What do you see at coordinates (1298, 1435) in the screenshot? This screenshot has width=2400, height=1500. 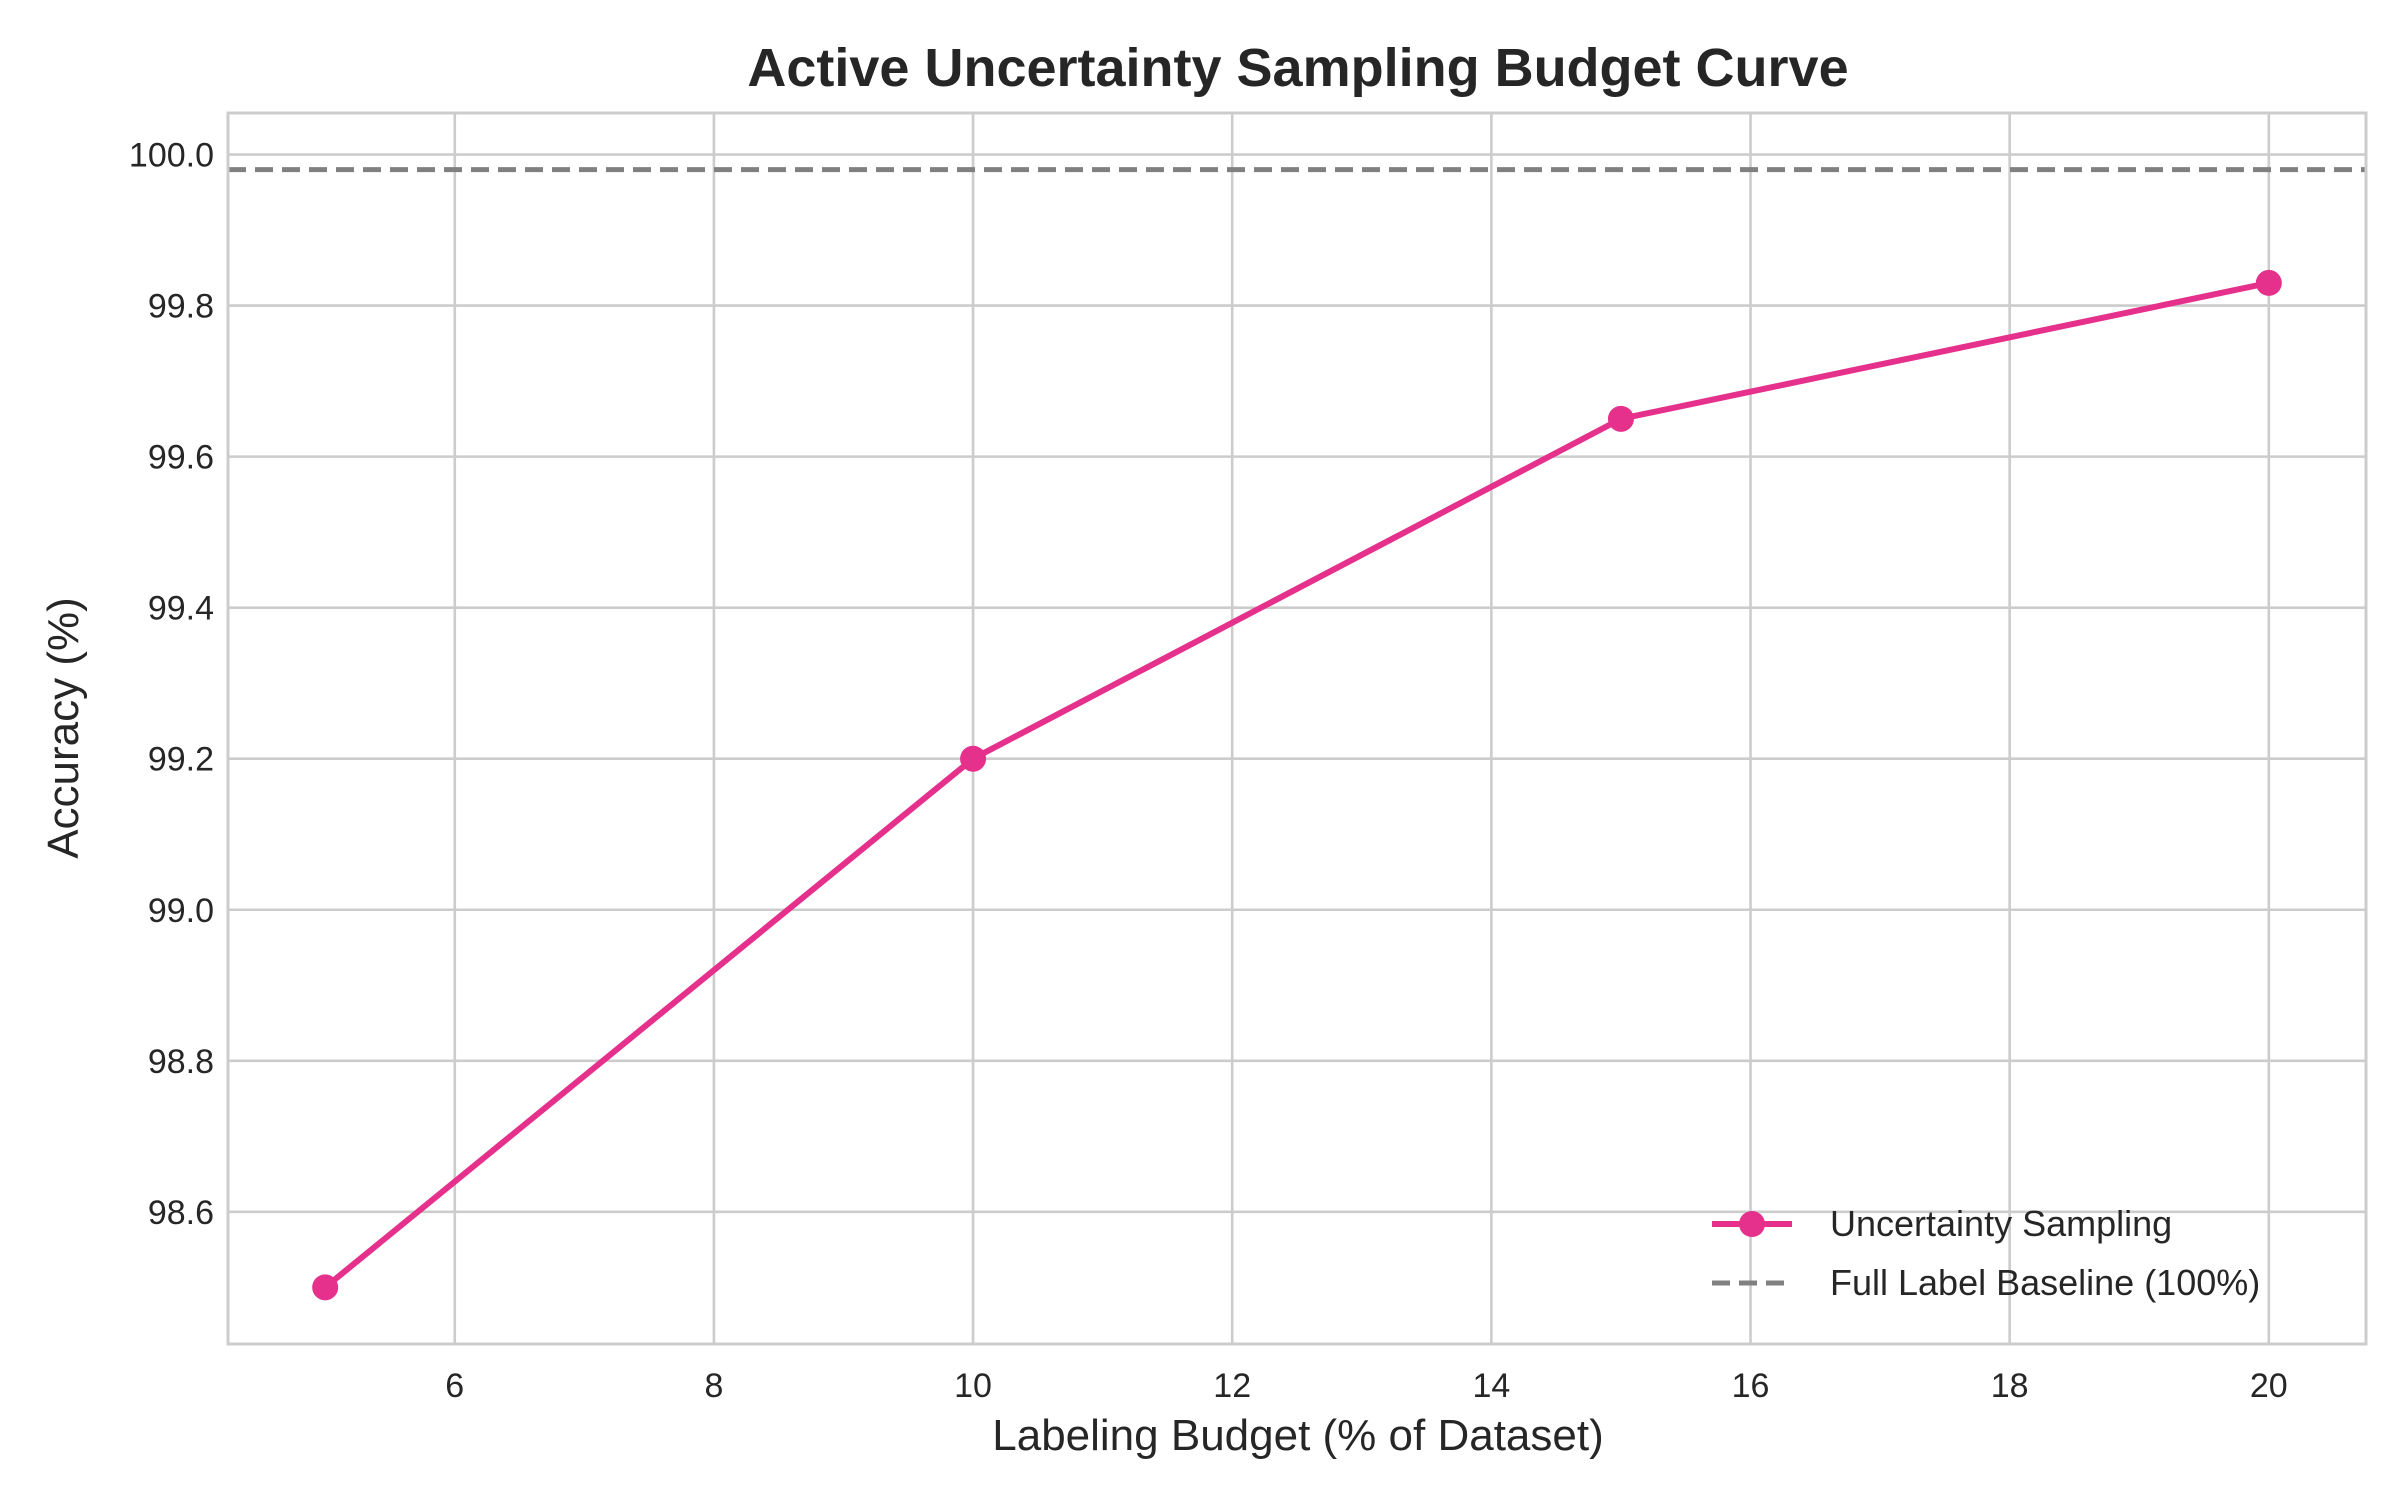 I see `x-axis-label: Labeling Budget (% of Dataset)` at bounding box center [1298, 1435].